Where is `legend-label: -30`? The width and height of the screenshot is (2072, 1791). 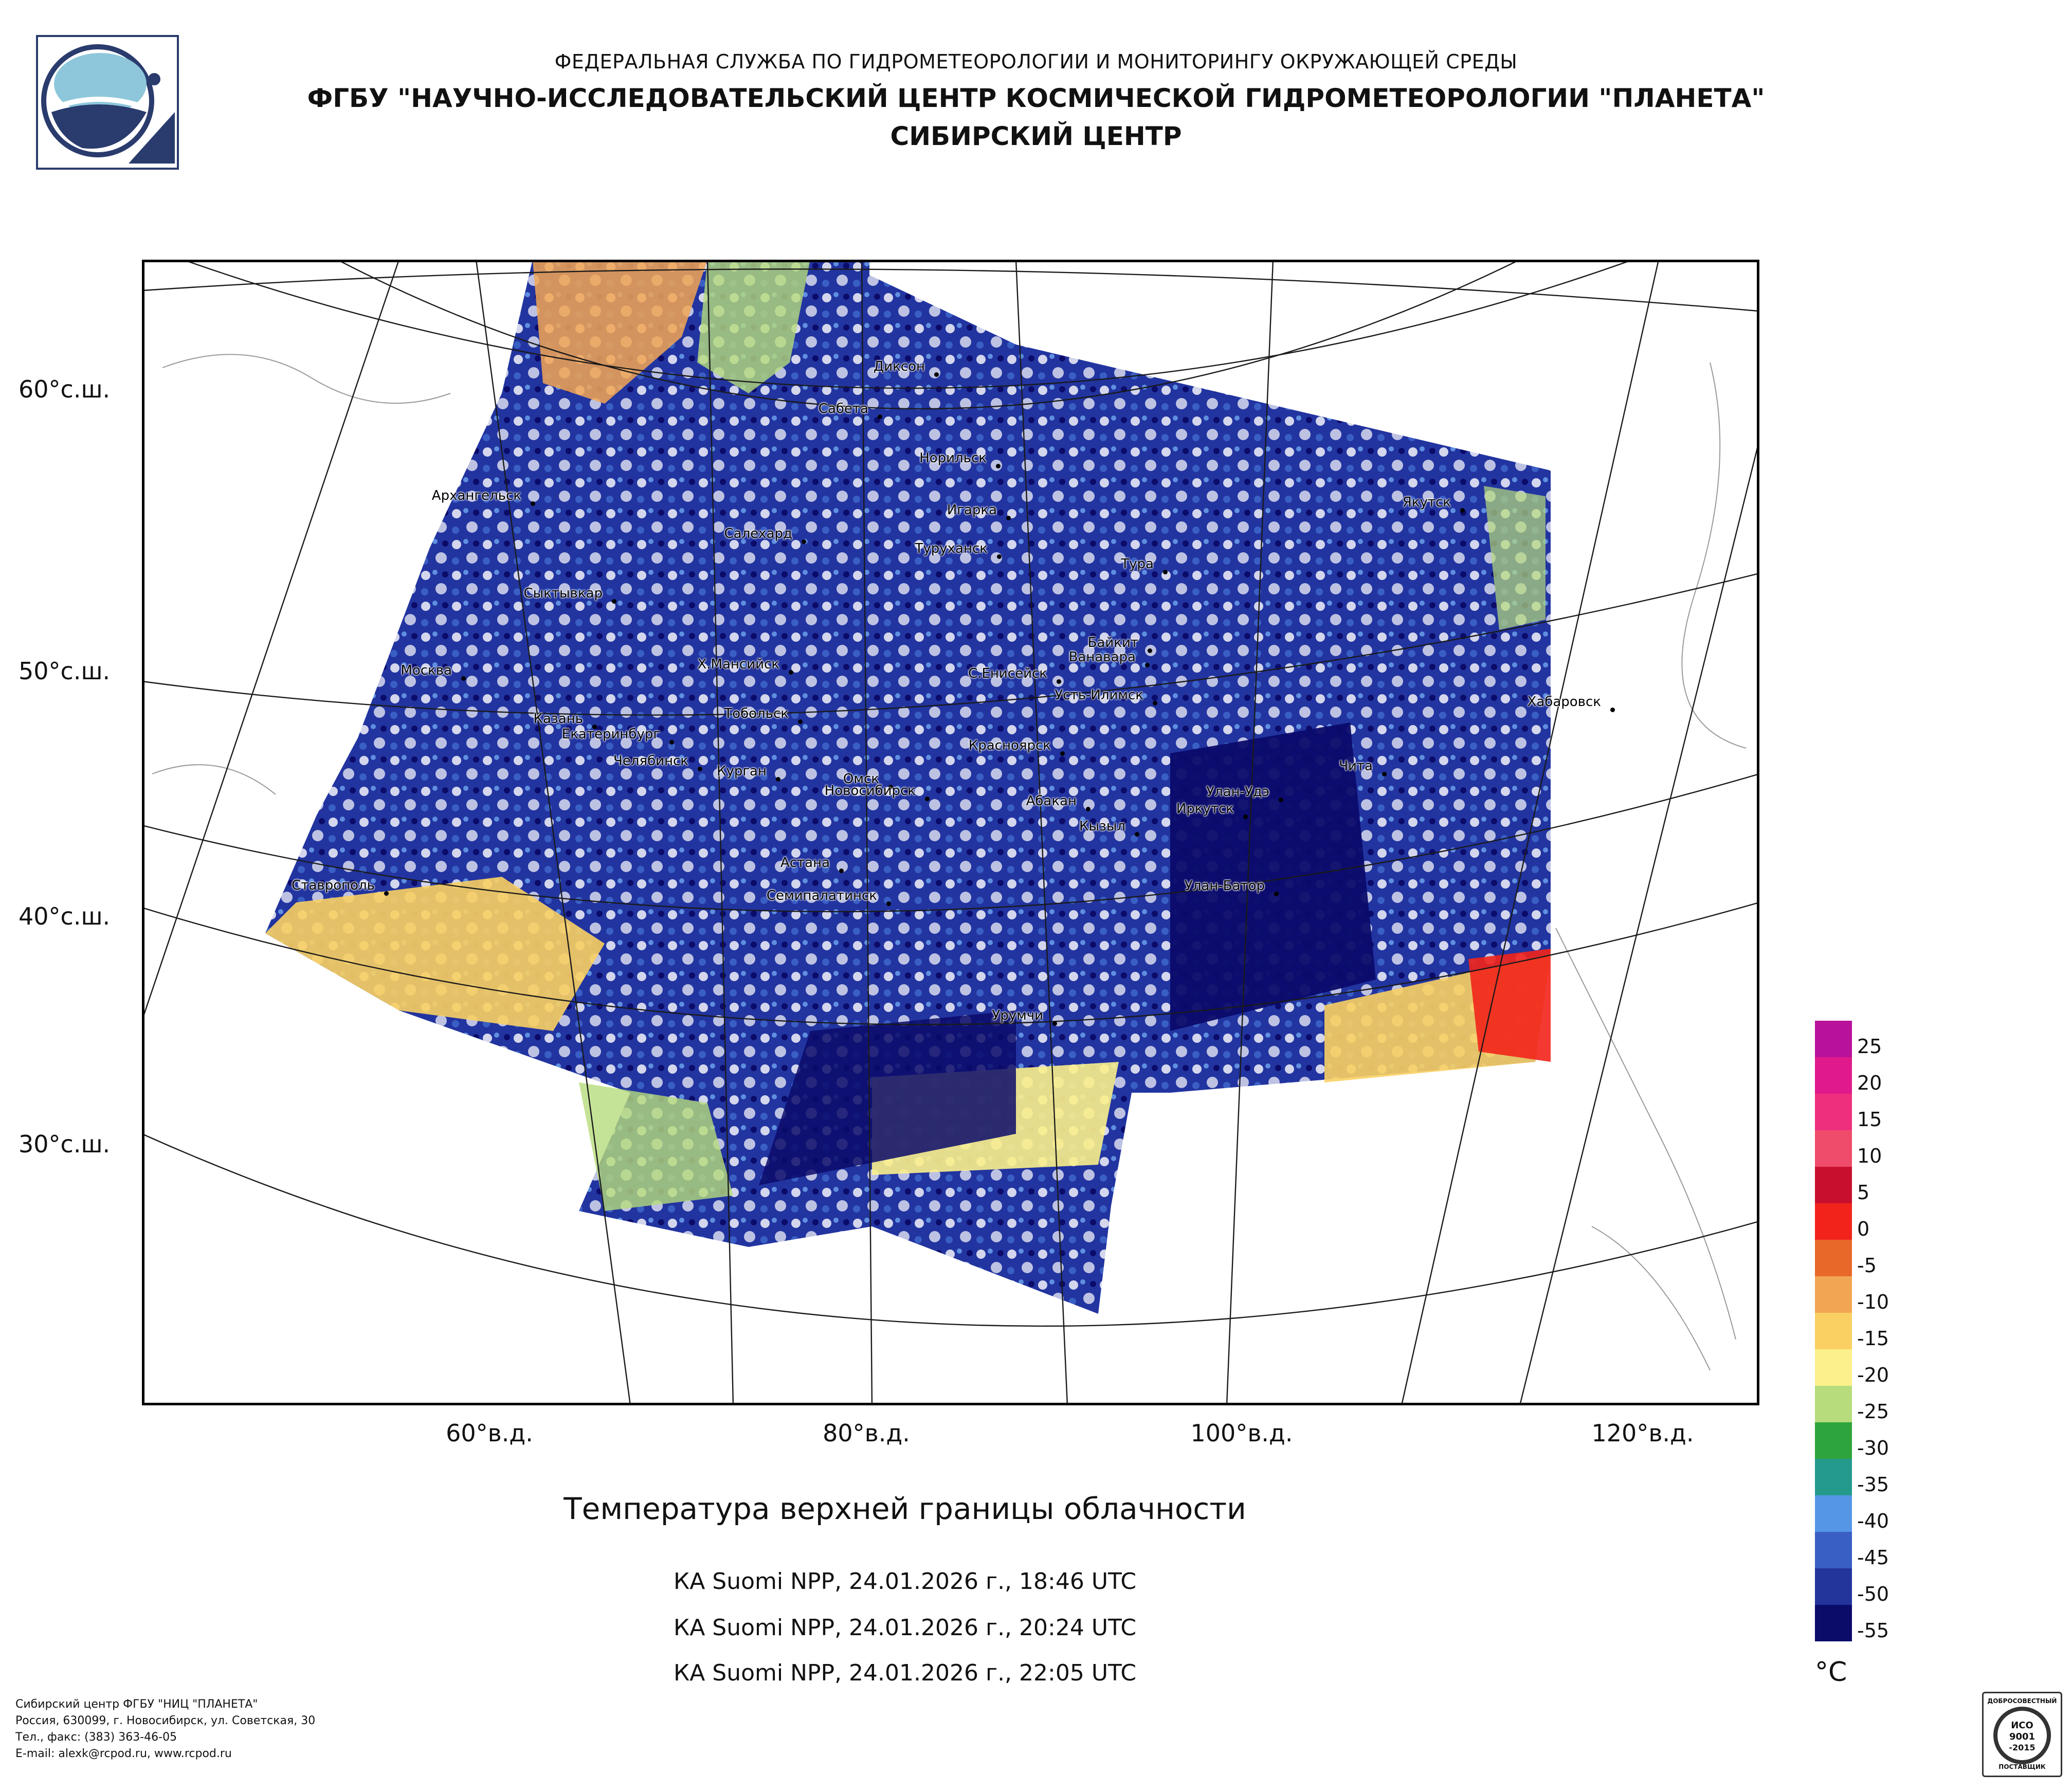
legend-label: -30 is located at coordinates (1873, 1448).